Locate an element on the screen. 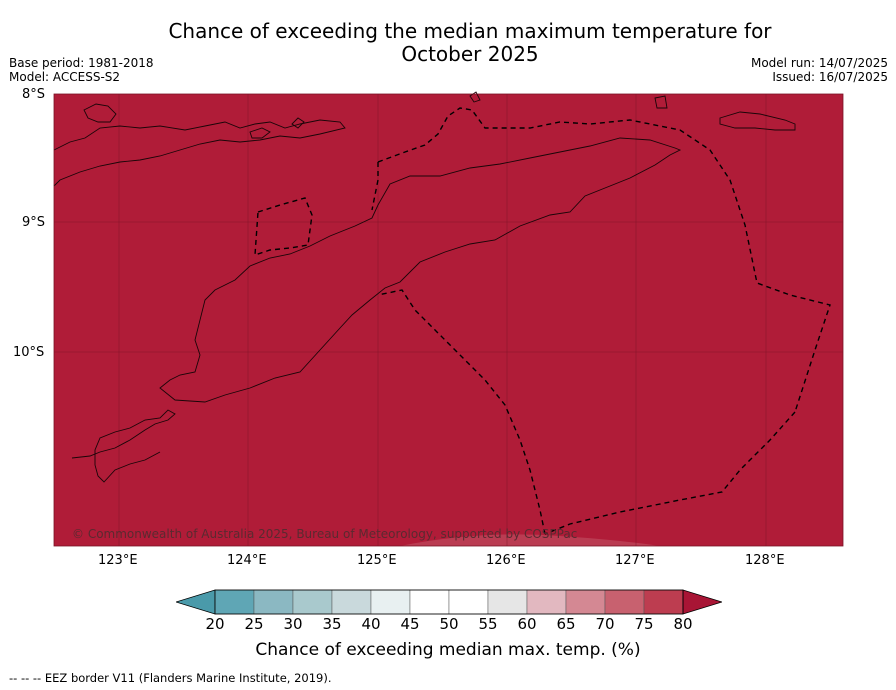 The height and width of the screenshot is (690, 896). colorbar-tick-label: 35 is located at coordinates (332, 624).